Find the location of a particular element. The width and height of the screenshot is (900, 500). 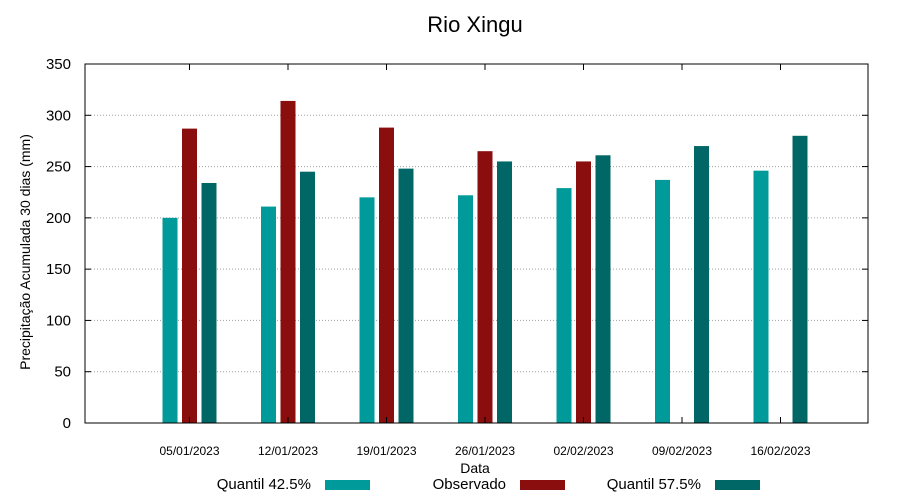

x-tick-label: 19/01/2023 is located at coordinates (386, 451).